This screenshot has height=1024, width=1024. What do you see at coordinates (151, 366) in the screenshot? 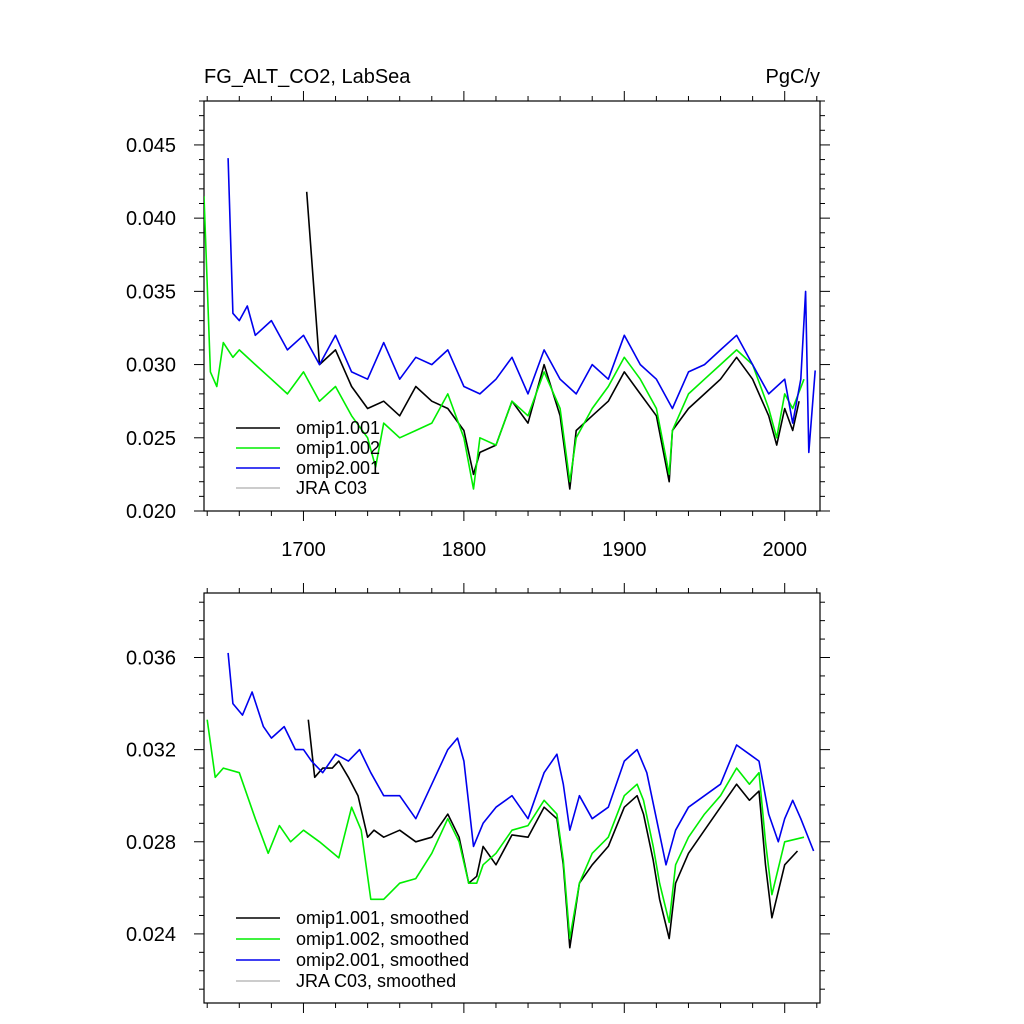
I see `y-tick-label: 0.030` at bounding box center [151, 366].